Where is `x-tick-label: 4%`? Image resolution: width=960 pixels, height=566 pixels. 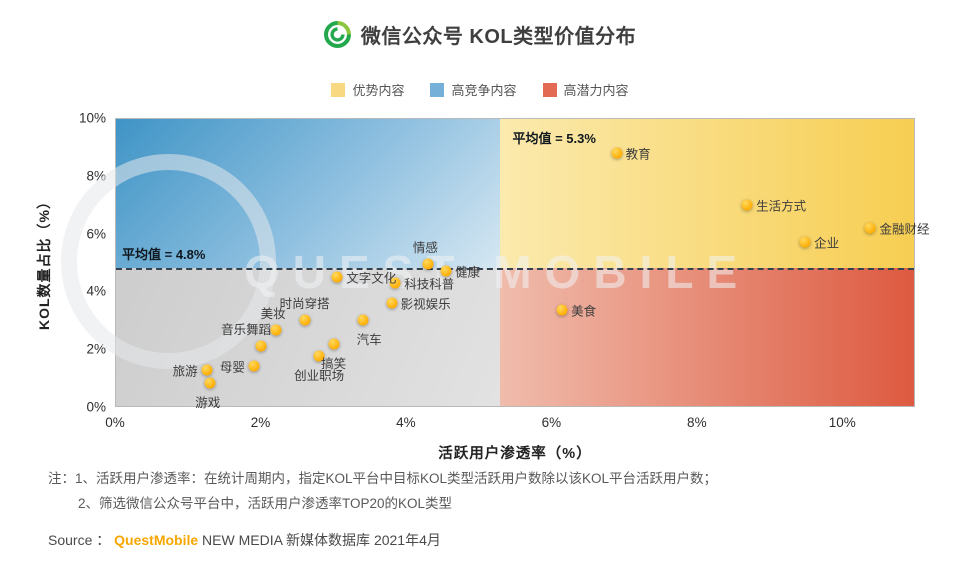
x-tick-label: 4% is located at coordinates (406, 422).